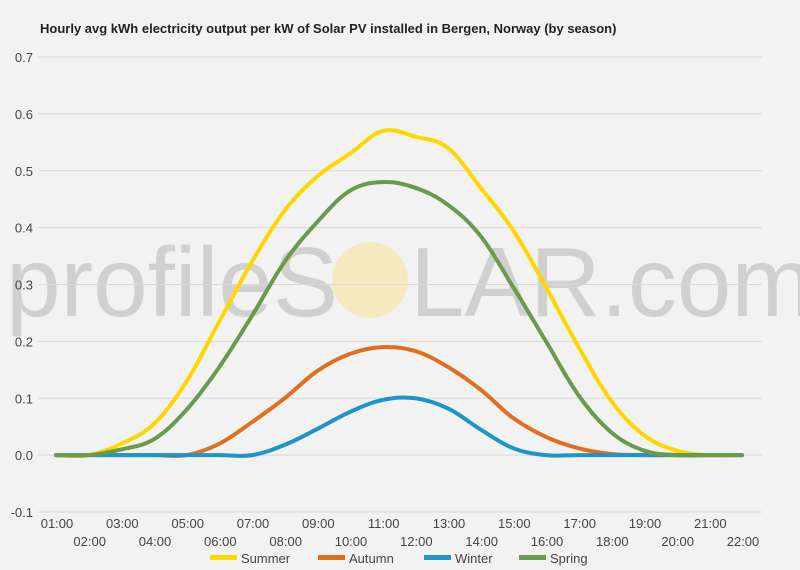 The width and height of the screenshot is (800, 570). Describe the element at coordinates (351, 541) in the screenshot. I see `x-tick-label: 10:00` at that location.